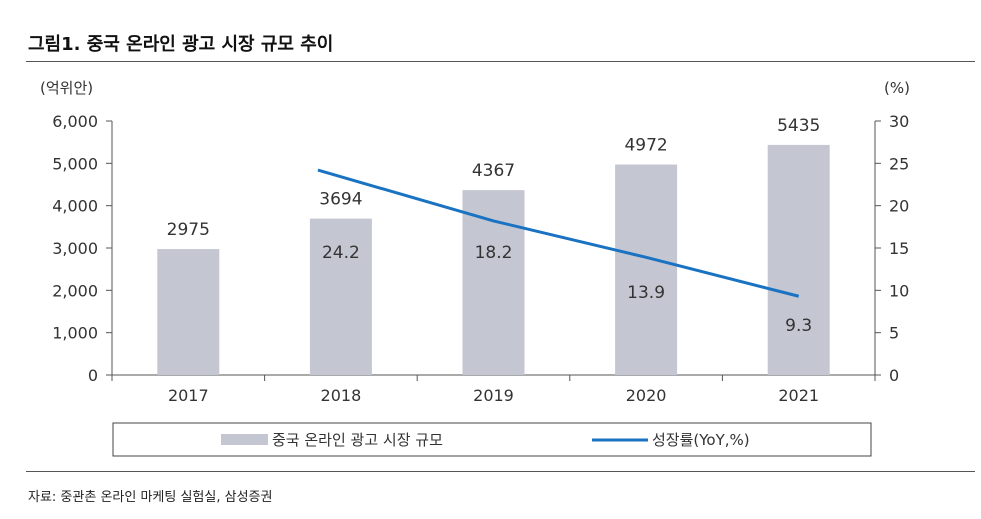  I want to click on right-tick-label: 15, so click(899, 248).